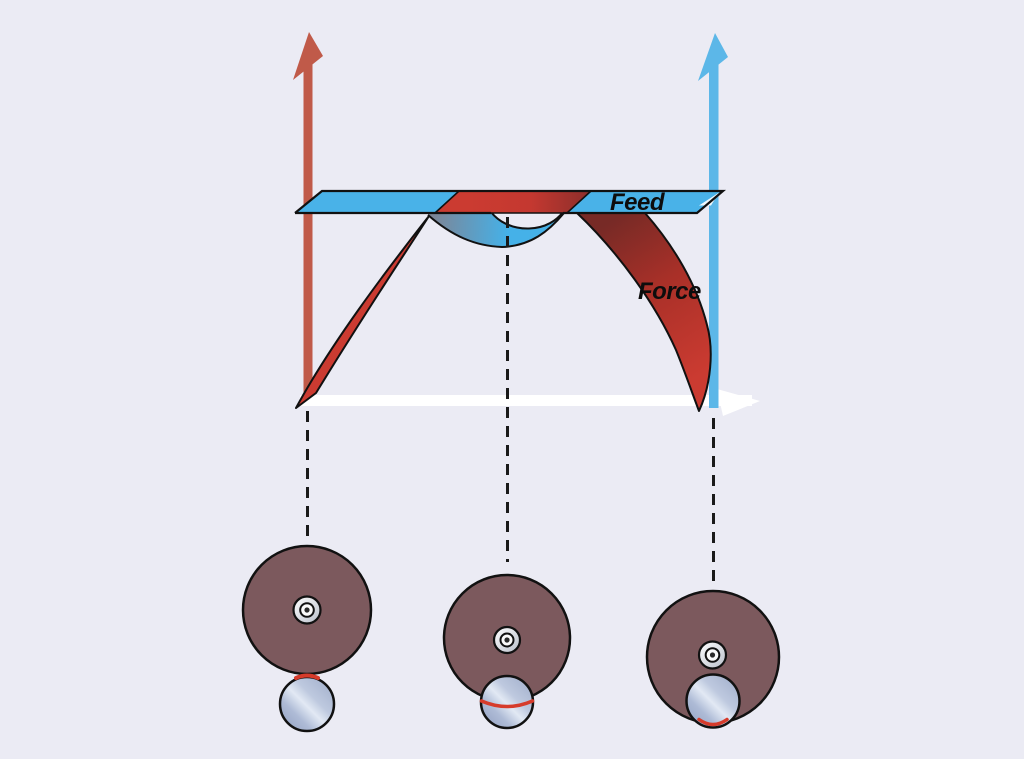 The height and width of the screenshot is (759, 1024). Describe the element at coordinates (638, 202) in the screenshot. I see `feed-label: Feed` at that location.